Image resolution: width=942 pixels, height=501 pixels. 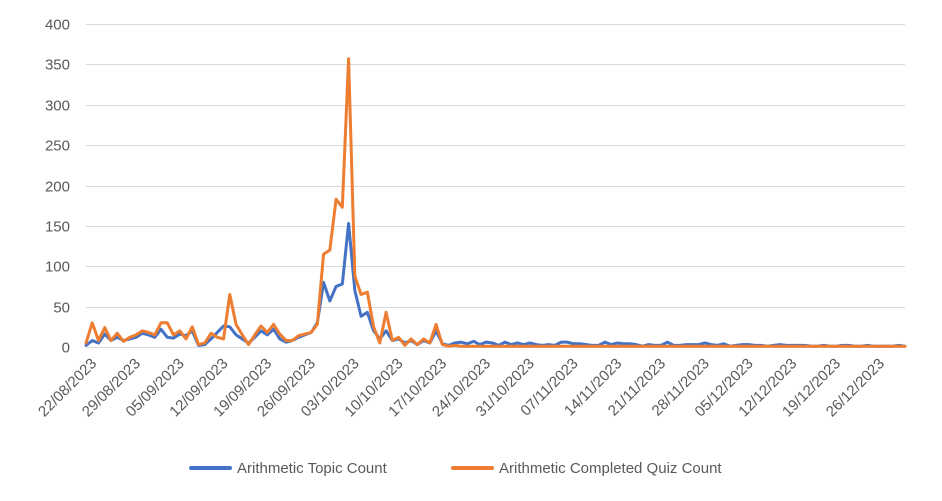 I want to click on legend-label: Arithmetic Topic Count, so click(x=312, y=468).